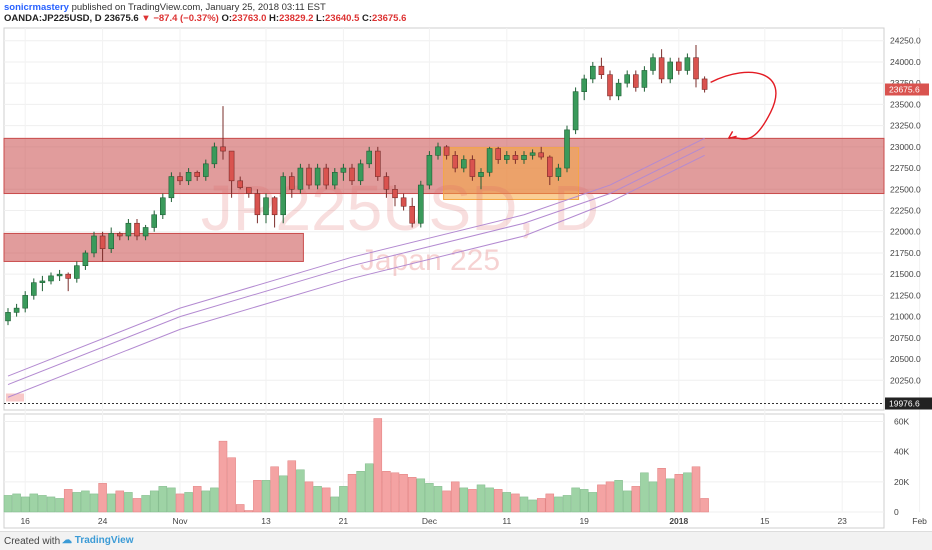 Image resolution: width=932 pixels, height=550 pixels. What do you see at coordinates (905, 295) in the screenshot?
I see `price-tick-label: 21250.0` at bounding box center [905, 295].